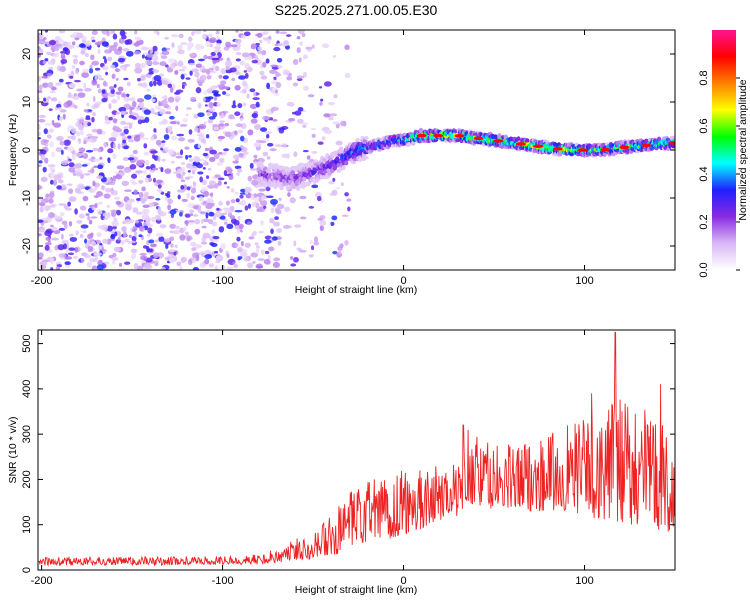 Image resolution: width=750 pixels, height=600 pixels. Describe the element at coordinates (459, 136) in the screenshot. I see `spectrogram-peak-cell` at that location.